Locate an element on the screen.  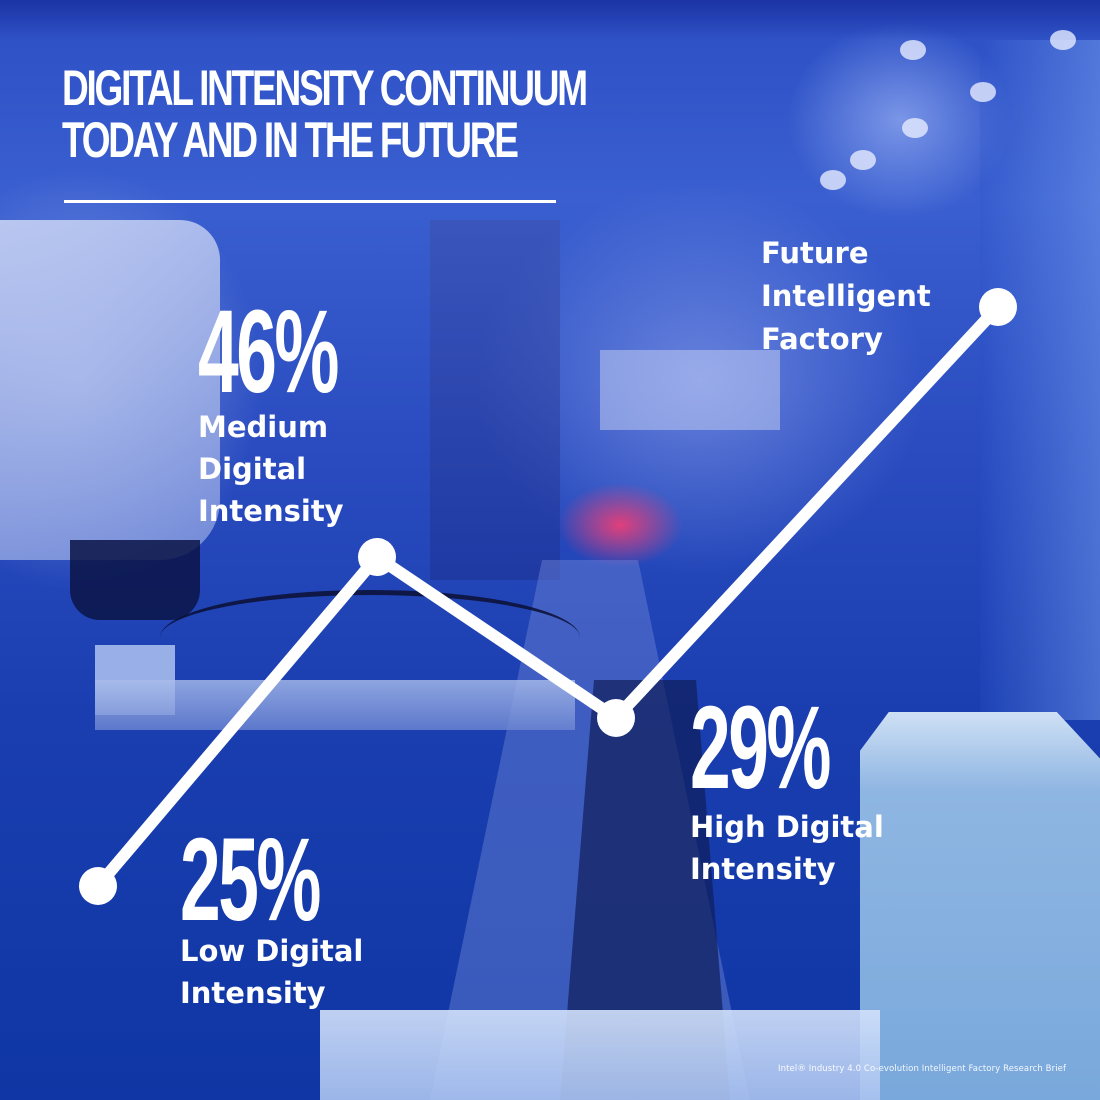
future-label-line: Intelligent is located at coordinates (846, 296).